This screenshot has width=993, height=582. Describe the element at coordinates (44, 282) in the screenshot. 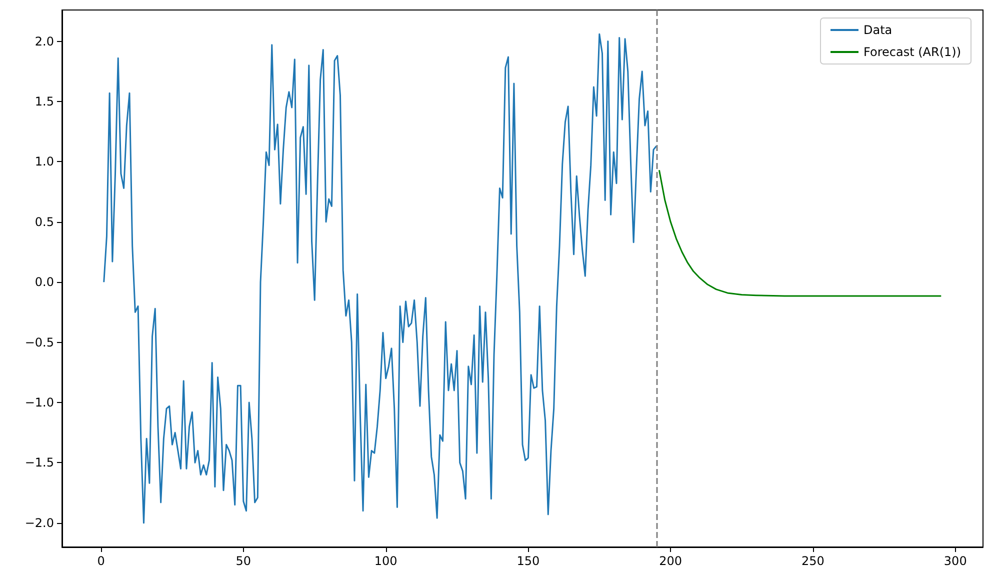

I see `y-tick-label: 0.0` at that location.